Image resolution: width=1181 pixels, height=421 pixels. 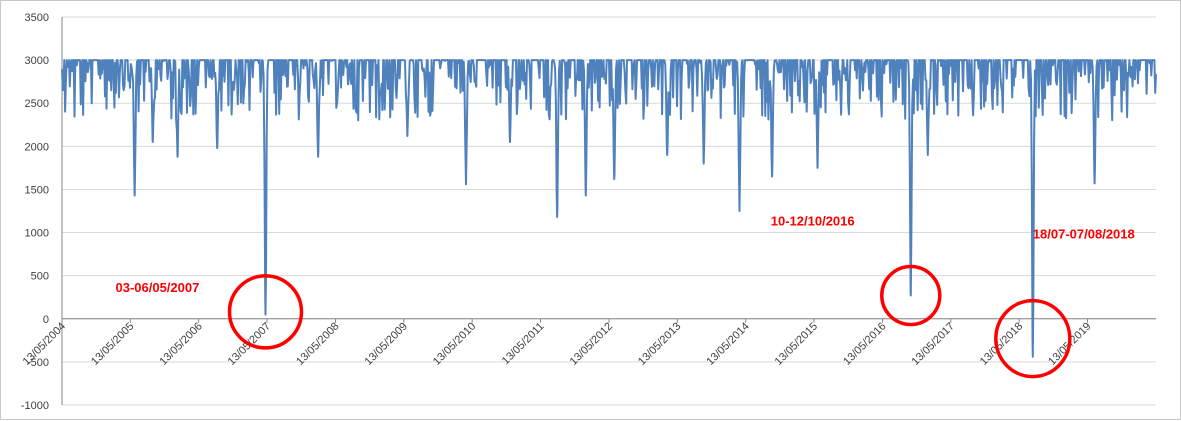 I want to click on y-tick-label: 3000, so click(x=37, y=61).